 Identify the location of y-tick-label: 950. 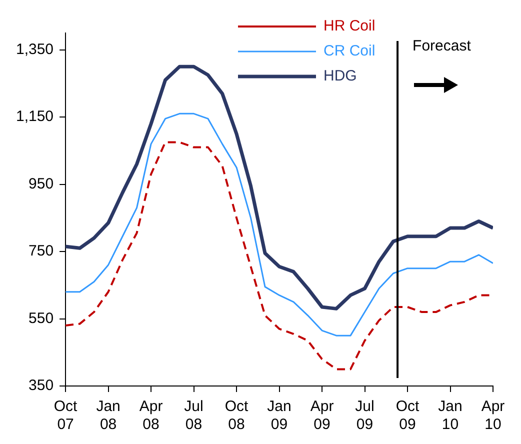
(41, 183).